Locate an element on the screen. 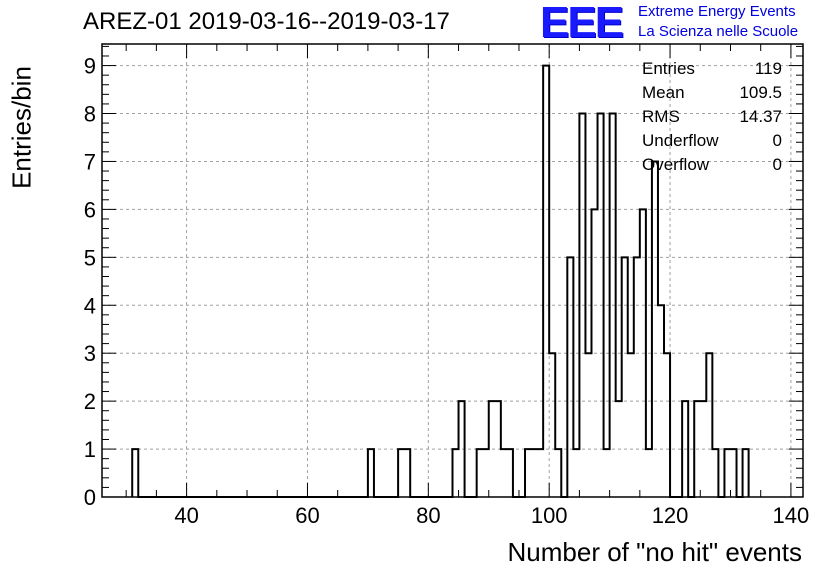  stats-row: RMS 14.37 is located at coordinates (712, 119).